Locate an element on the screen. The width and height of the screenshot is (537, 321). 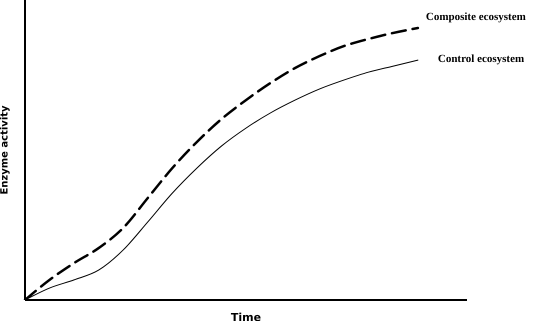
x-axis-title: Time is located at coordinates (246, 316).